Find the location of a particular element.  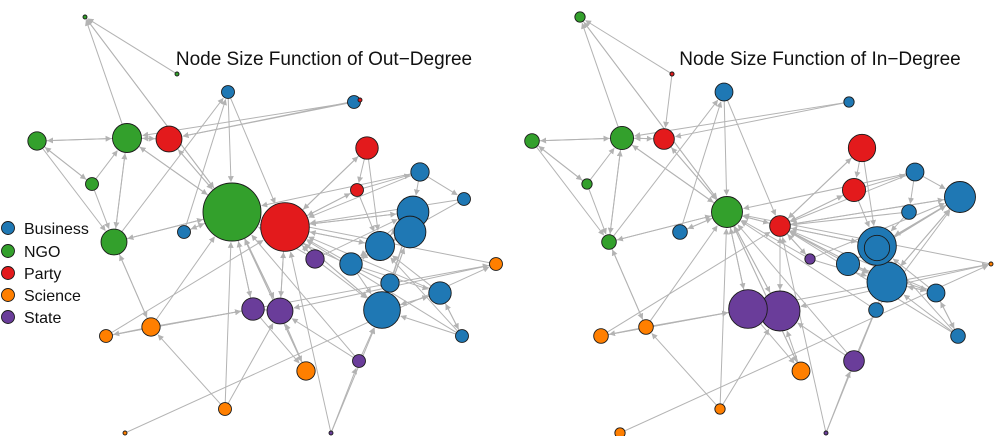

legend-swatch-business is located at coordinates (8, 228).